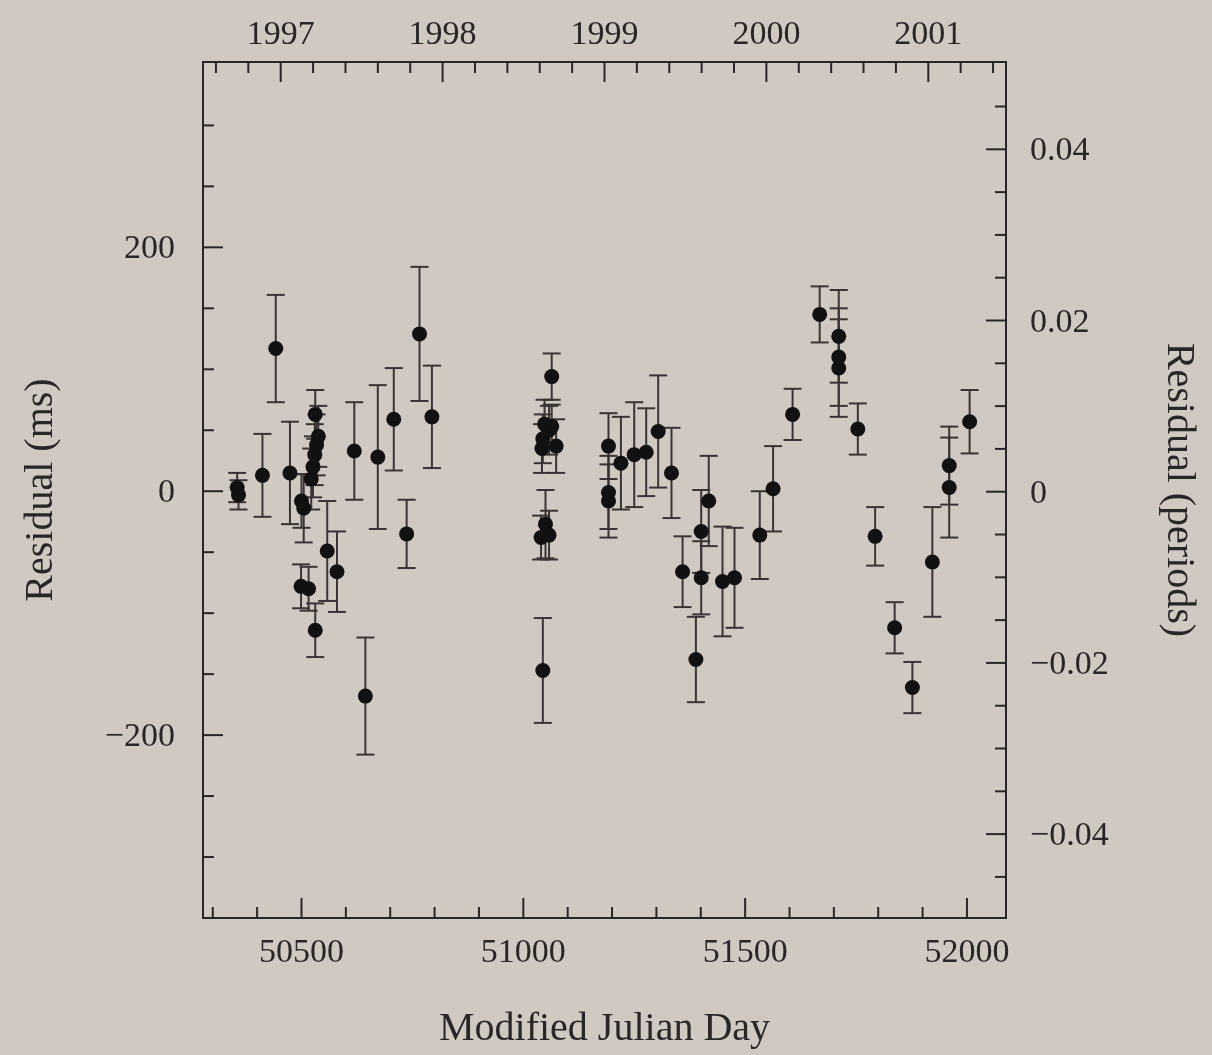  What do you see at coordinates (139, 735) in the screenshot?
I see `y-tick-label: −200` at bounding box center [139, 735].